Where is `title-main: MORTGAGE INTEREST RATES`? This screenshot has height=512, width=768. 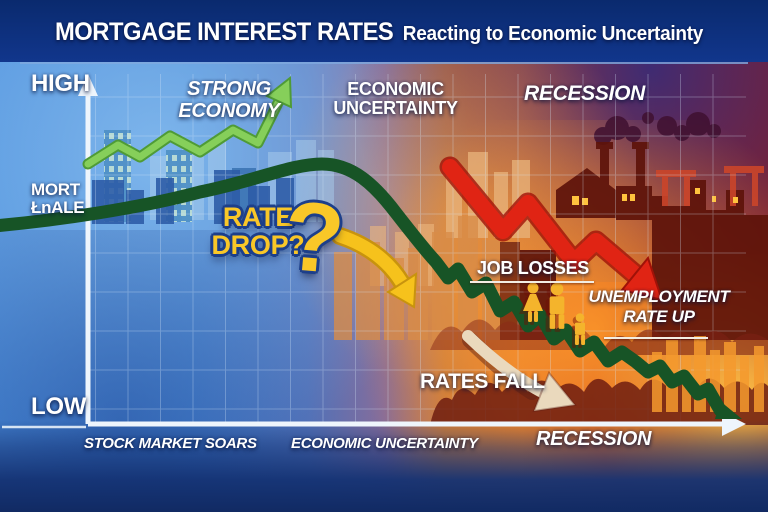
title-main: MORTGAGE INTEREST RATES is located at coordinates (224, 32).